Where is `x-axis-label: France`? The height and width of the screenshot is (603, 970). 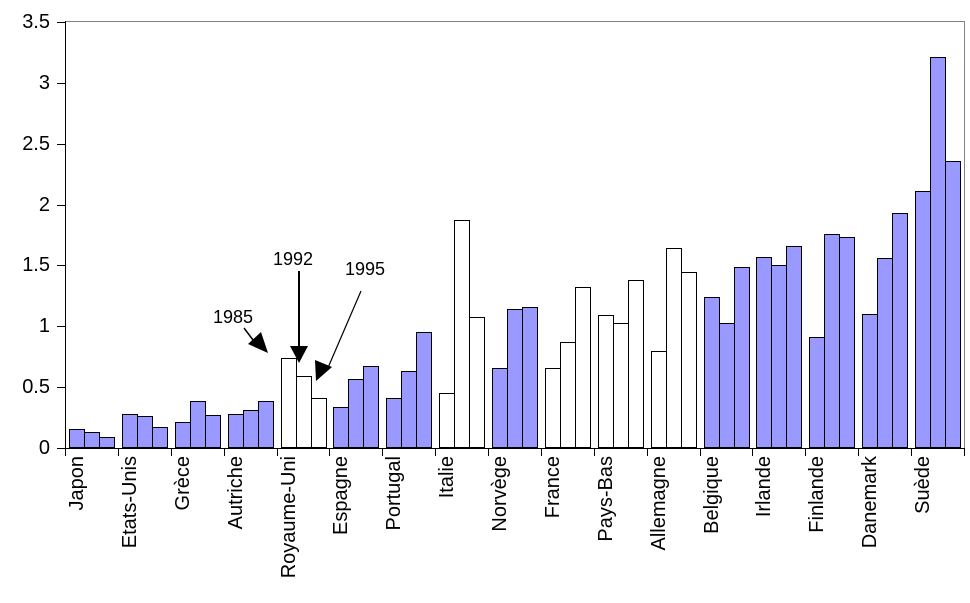 x-axis-label: France is located at coordinates (553, 487).